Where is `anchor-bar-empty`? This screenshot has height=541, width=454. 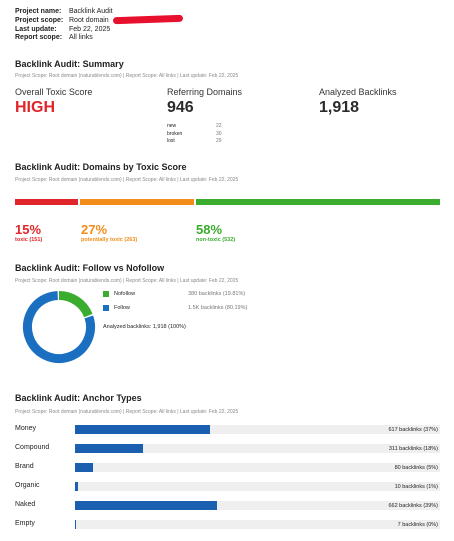
anchor-bar-empty is located at coordinates (76, 524).